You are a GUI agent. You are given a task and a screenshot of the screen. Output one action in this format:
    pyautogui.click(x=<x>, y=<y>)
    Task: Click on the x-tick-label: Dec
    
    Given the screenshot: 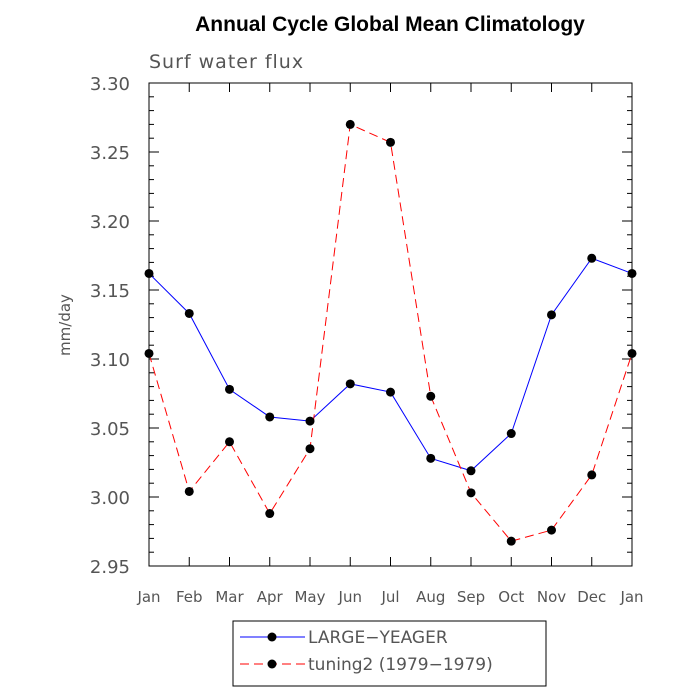 What is the action you would take?
    pyautogui.click(x=591, y=597)
    